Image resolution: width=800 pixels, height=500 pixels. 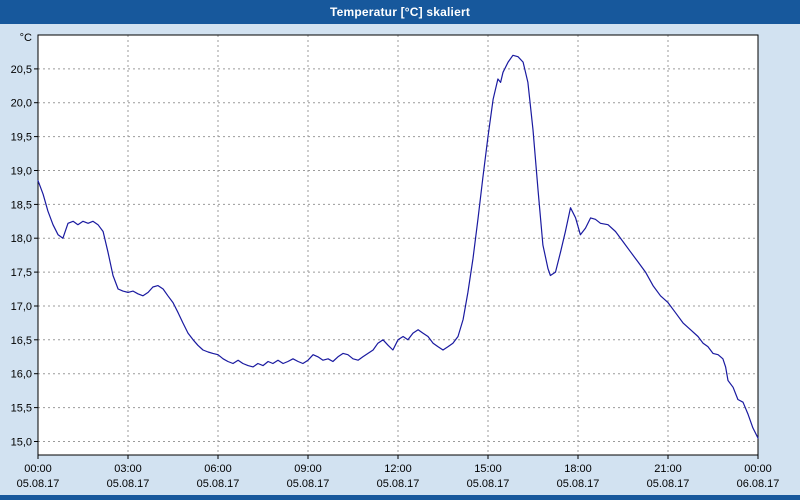 What do you see at coordinates (21, 375) in the screenshot?
I see `y-tick-label: 16,0` at bounding box center [21, 375].